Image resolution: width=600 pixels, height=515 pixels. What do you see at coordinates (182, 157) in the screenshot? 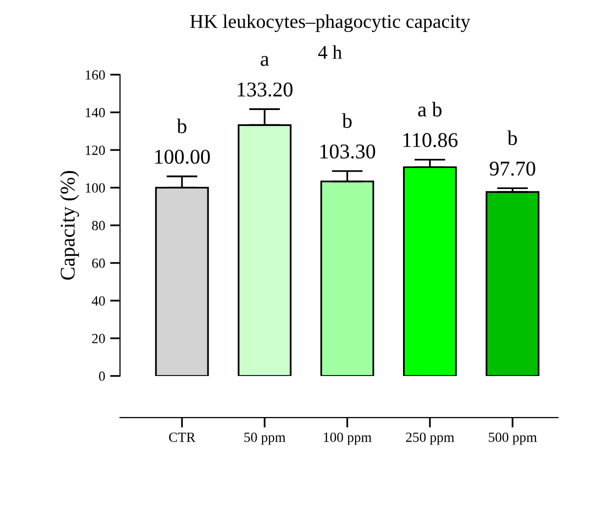
I see `data-label: 100.00` at bounding box center [182, 157].